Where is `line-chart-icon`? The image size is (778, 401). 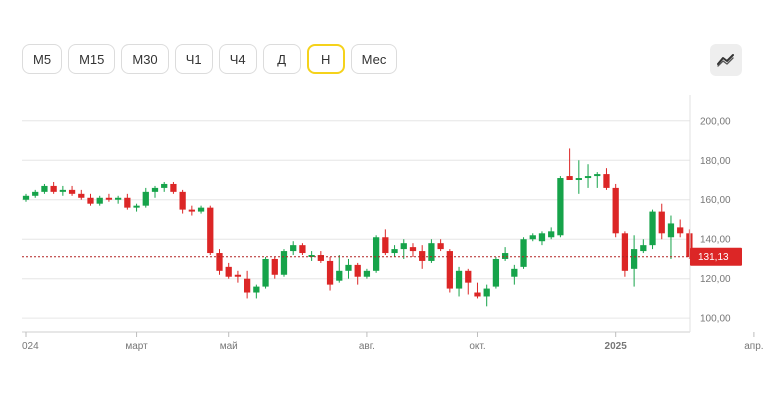
line-chart-icon is located at coordinates (725, 60).